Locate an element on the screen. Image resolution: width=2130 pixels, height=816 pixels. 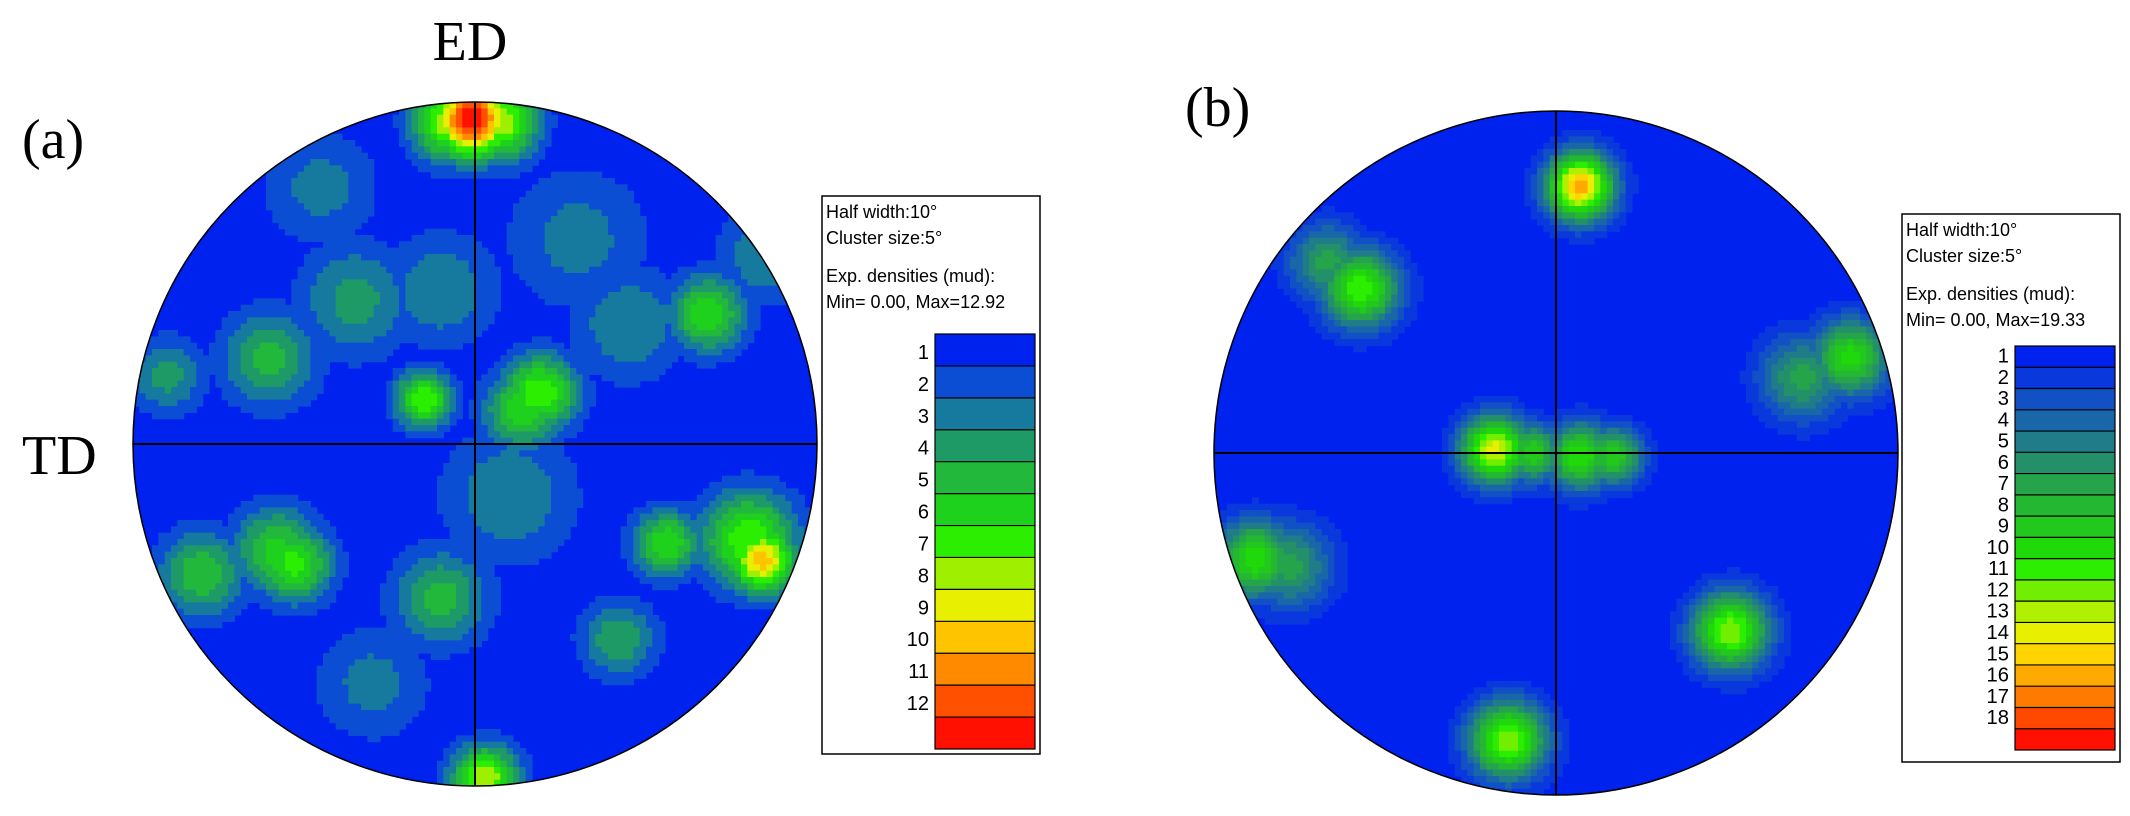
color-scale-tick-label-a: 12 is located at coordinates (918, 704).